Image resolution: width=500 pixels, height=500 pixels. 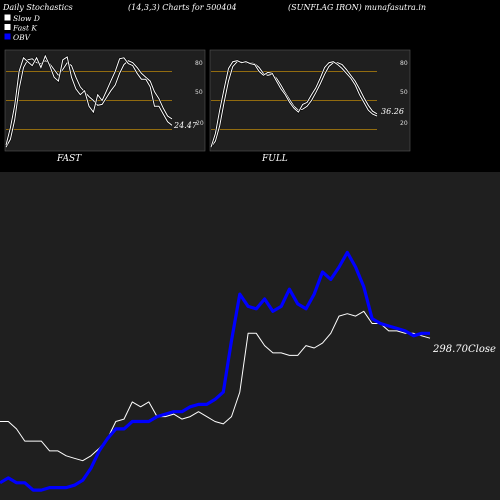 I want to click on full-caption: FULL, so click(x=274, y=159).